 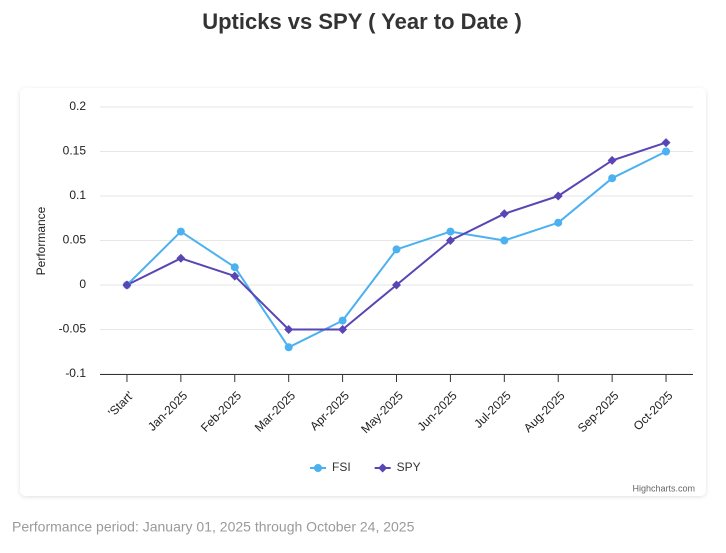 I want to click on legend-label: SPY, so click(x=409, y=467).